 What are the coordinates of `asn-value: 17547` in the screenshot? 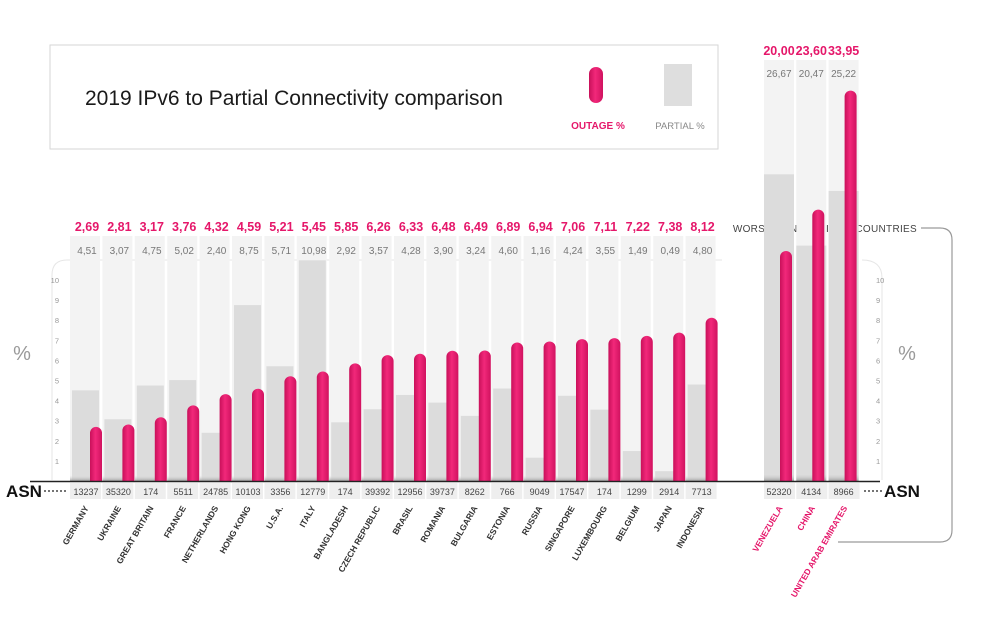 It's located at (571, 492).